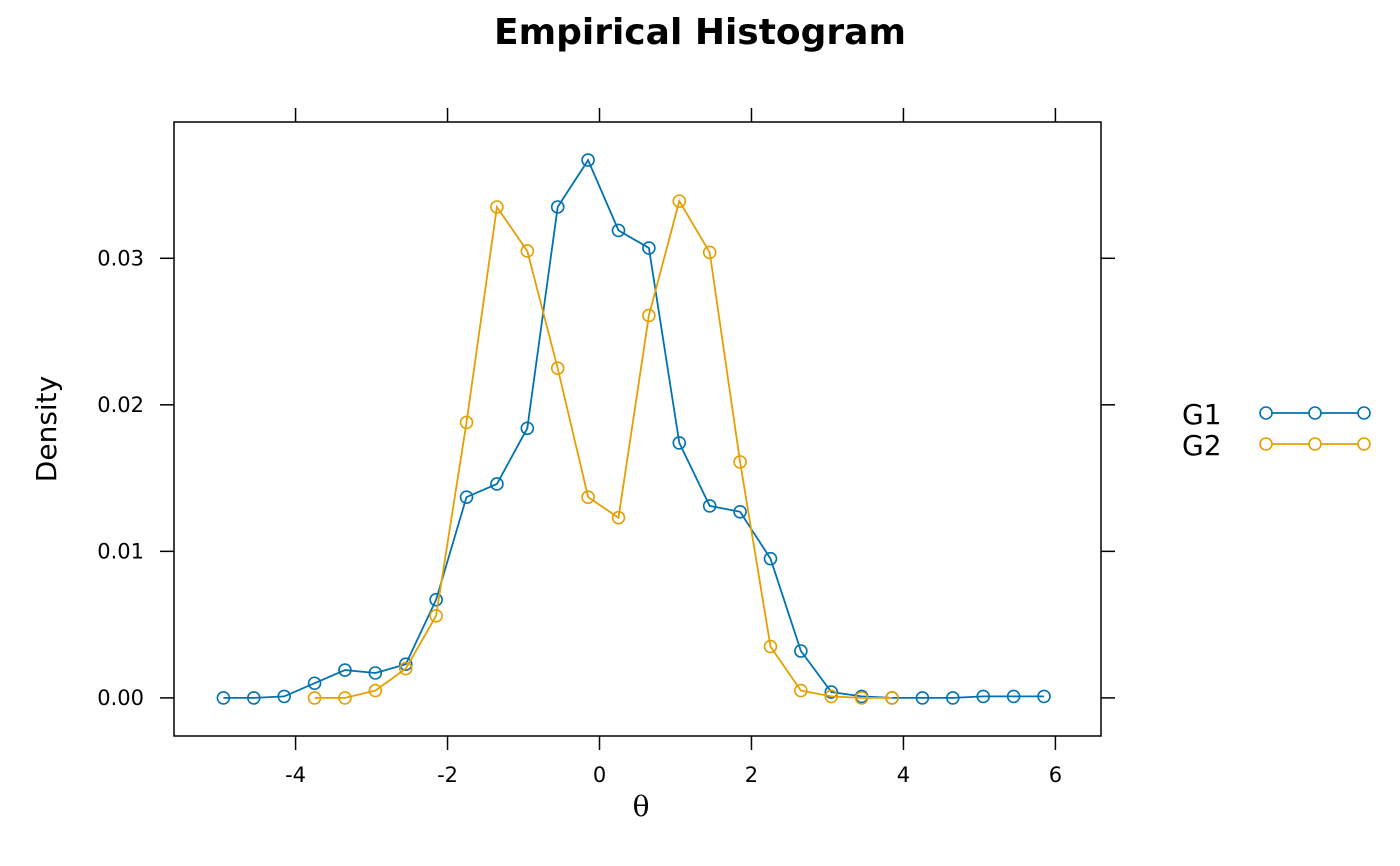  I want to click on x-axis-label: θ, so click(641, 806).